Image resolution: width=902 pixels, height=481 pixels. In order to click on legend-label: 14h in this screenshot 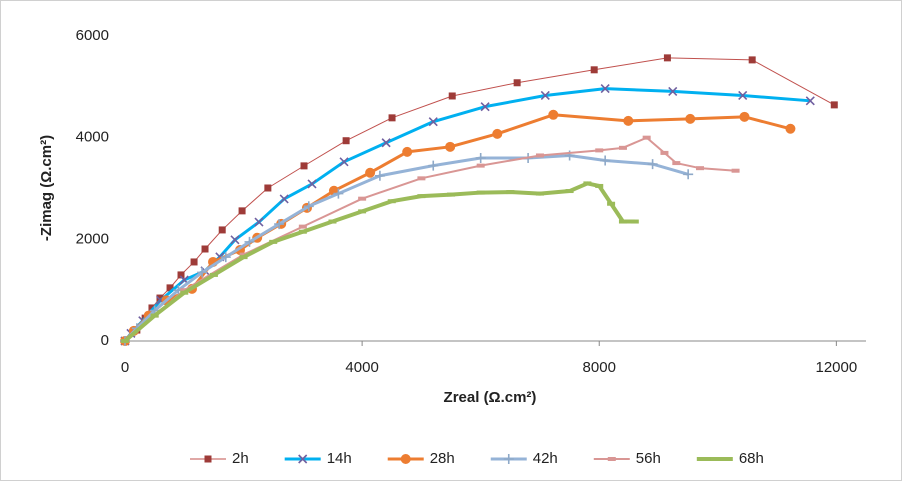, I will do `click(339, 458)`.